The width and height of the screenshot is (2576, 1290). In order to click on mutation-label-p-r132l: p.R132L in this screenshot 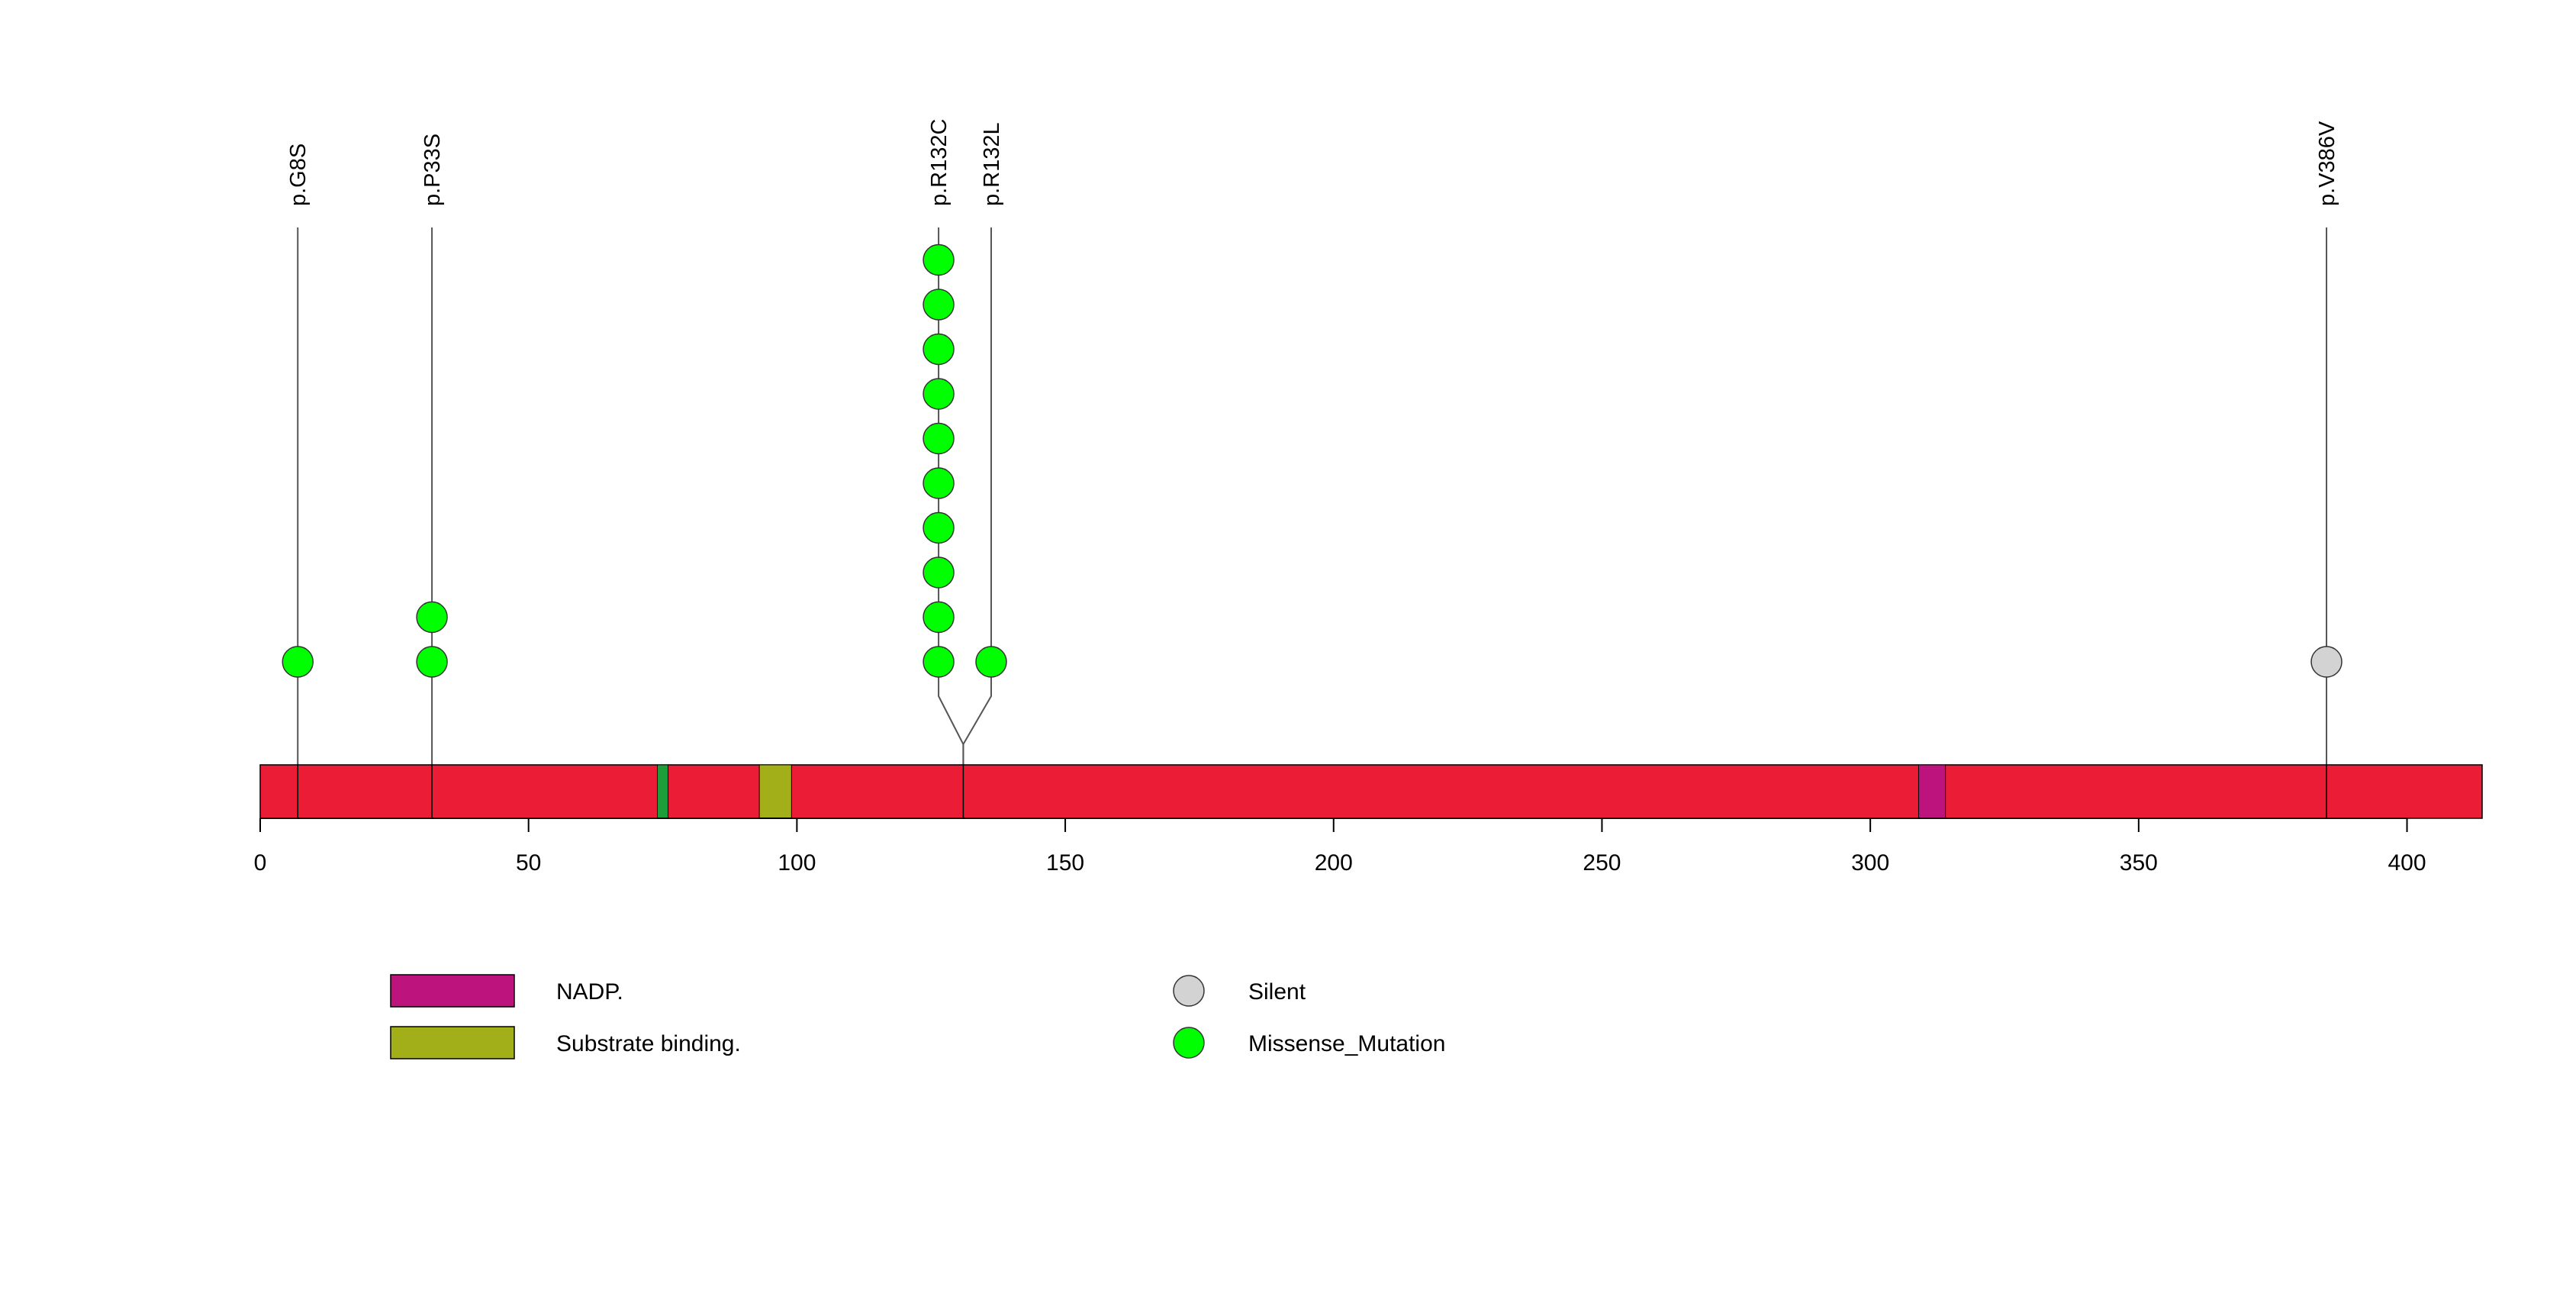, I will do `click(992, 164)`.